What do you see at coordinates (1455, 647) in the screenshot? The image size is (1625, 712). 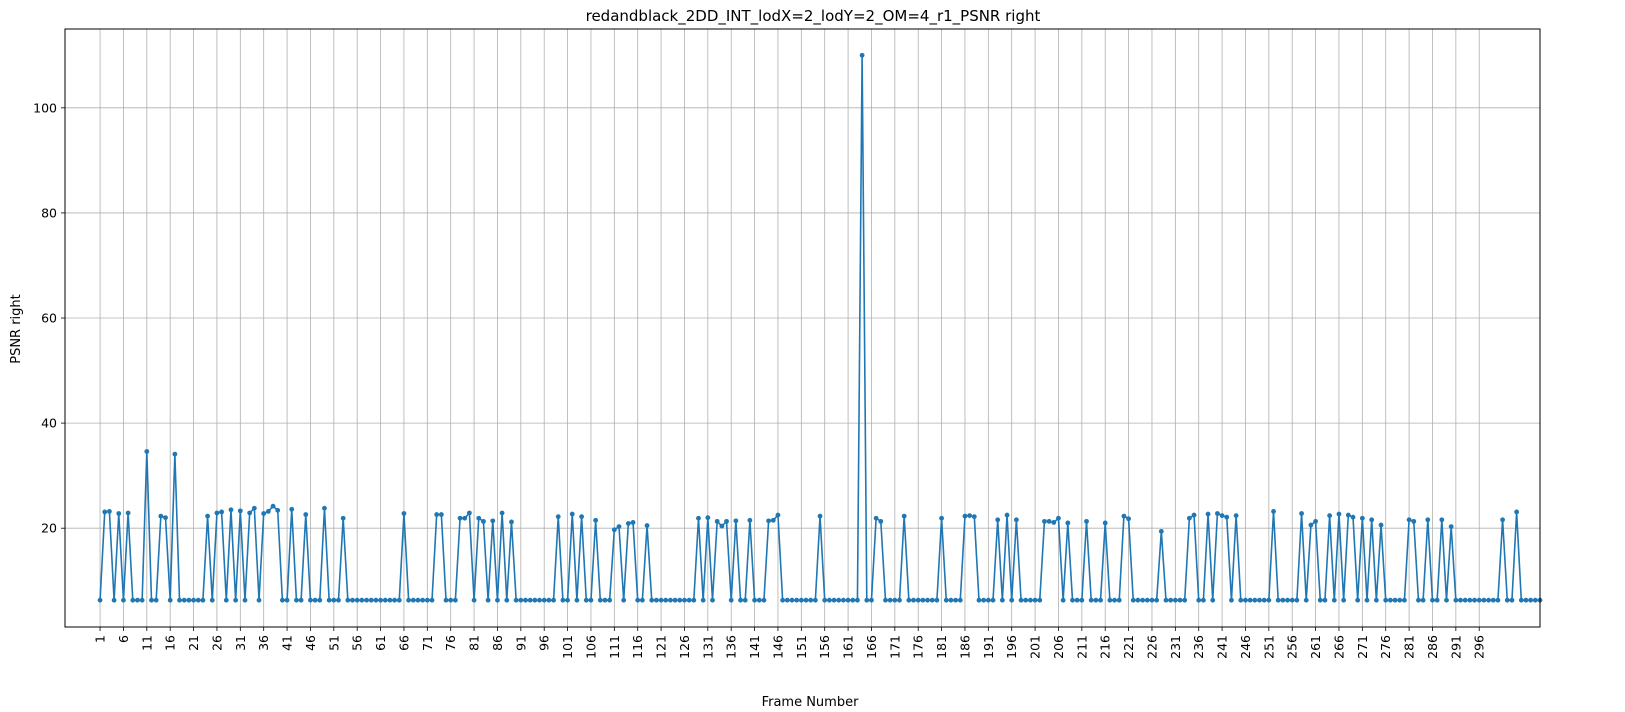 I see `x-tick-label: 291` at bounding box center [1455, 647].